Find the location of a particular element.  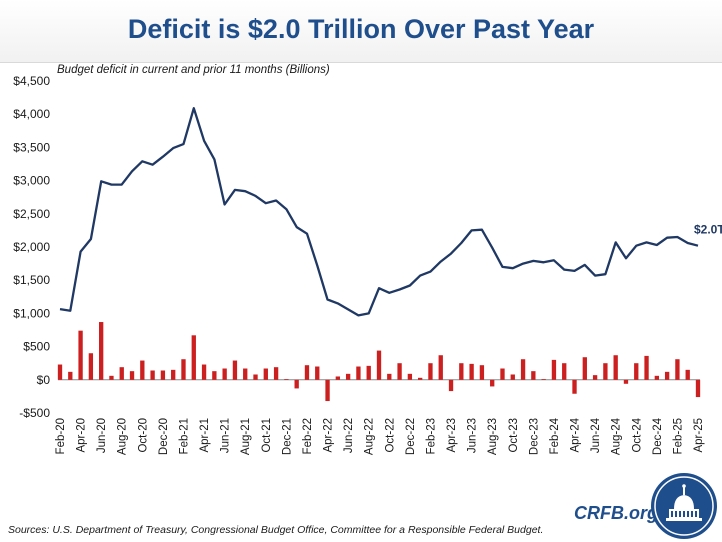

capitol-seal-icon is located at coordinates (684, 506).